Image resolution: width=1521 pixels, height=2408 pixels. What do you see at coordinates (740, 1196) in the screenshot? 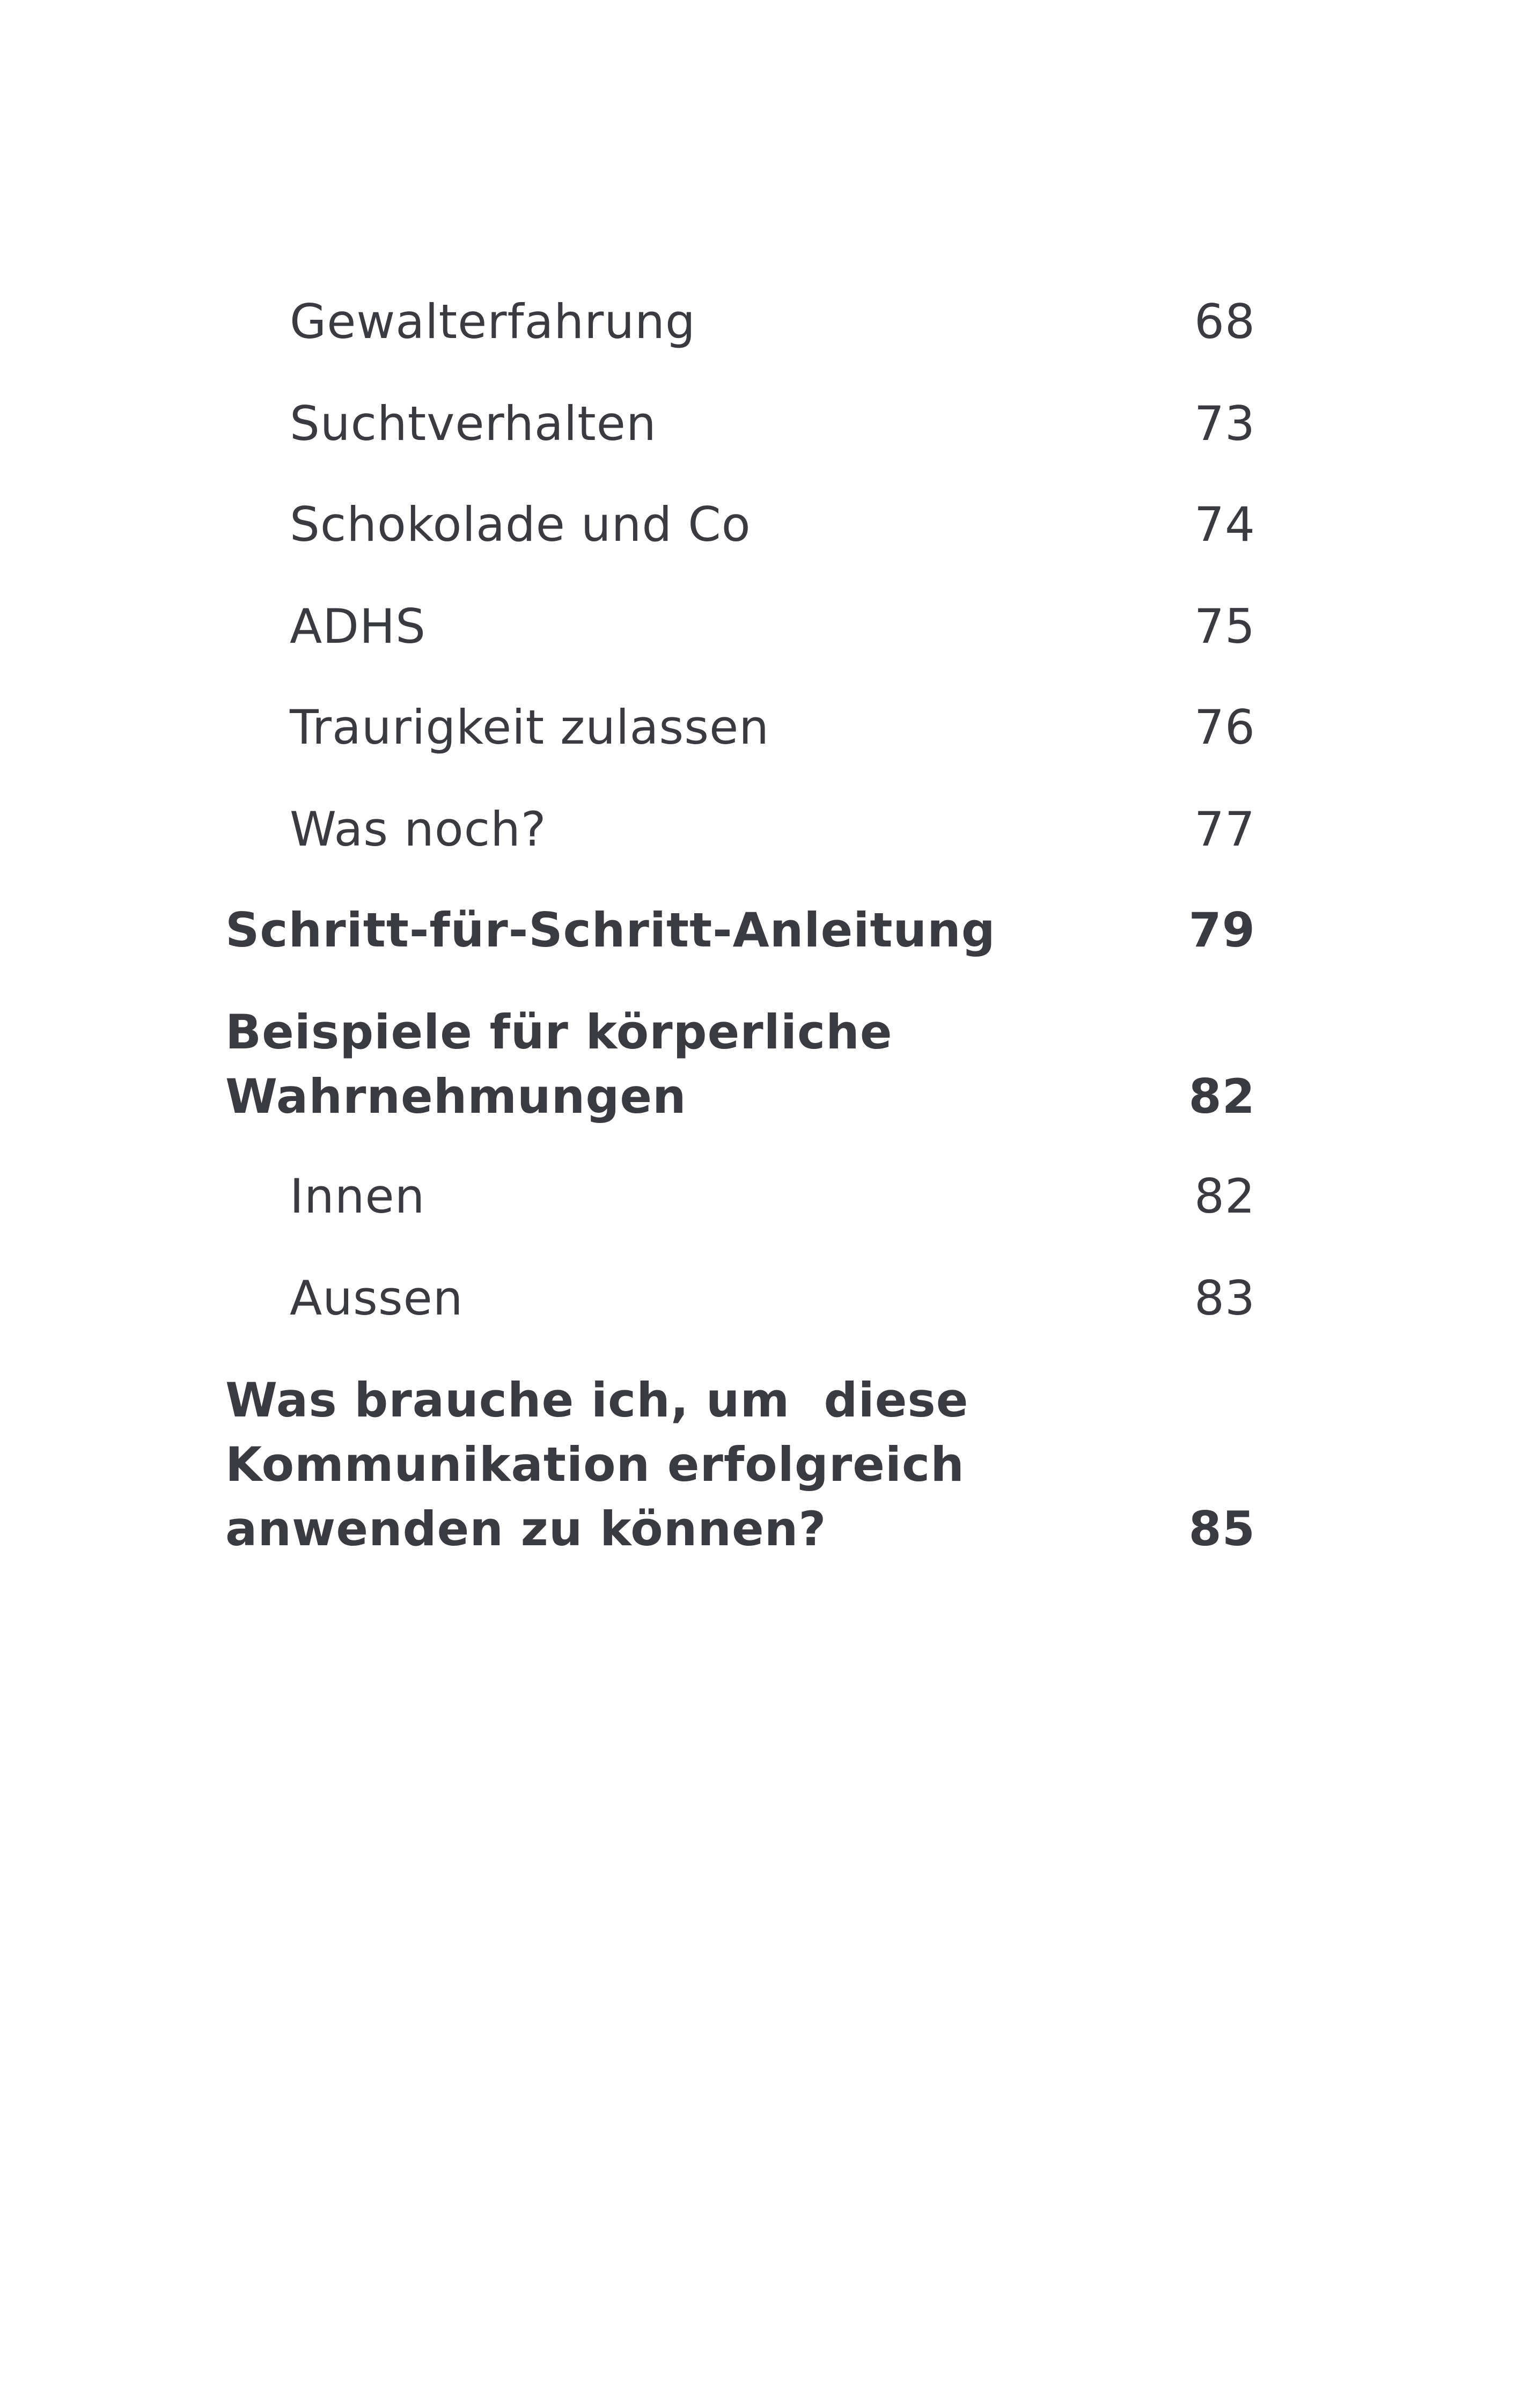
I see `toc-entry-innen: Innen 82` at bounding box center [740, 1196].